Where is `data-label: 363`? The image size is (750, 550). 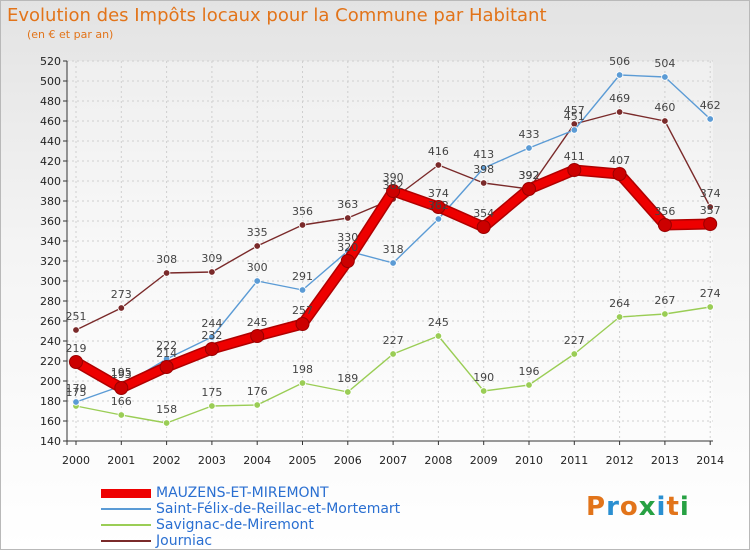 data-label: 363 is located at coordinates (347, 204).